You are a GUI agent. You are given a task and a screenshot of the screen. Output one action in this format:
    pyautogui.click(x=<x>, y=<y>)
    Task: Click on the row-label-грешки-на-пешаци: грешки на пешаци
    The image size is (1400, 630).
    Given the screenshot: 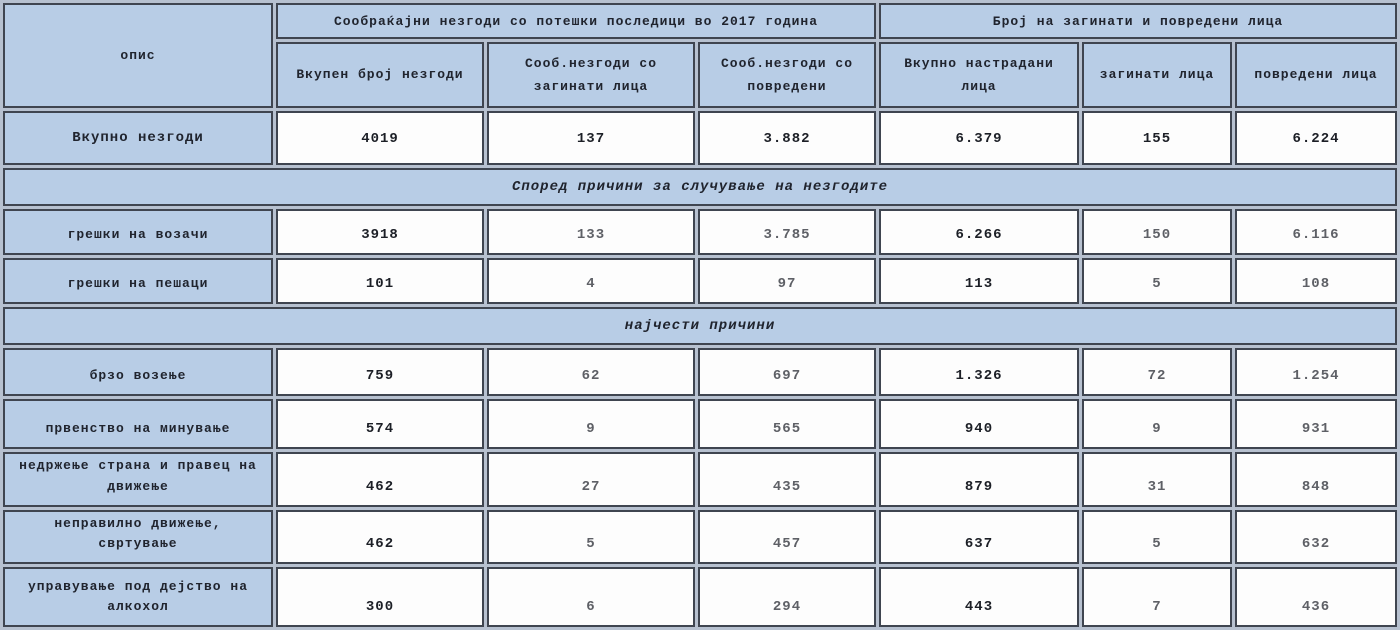 What is the action you would take?
    pyautogui.click(x=138, y=281)
    